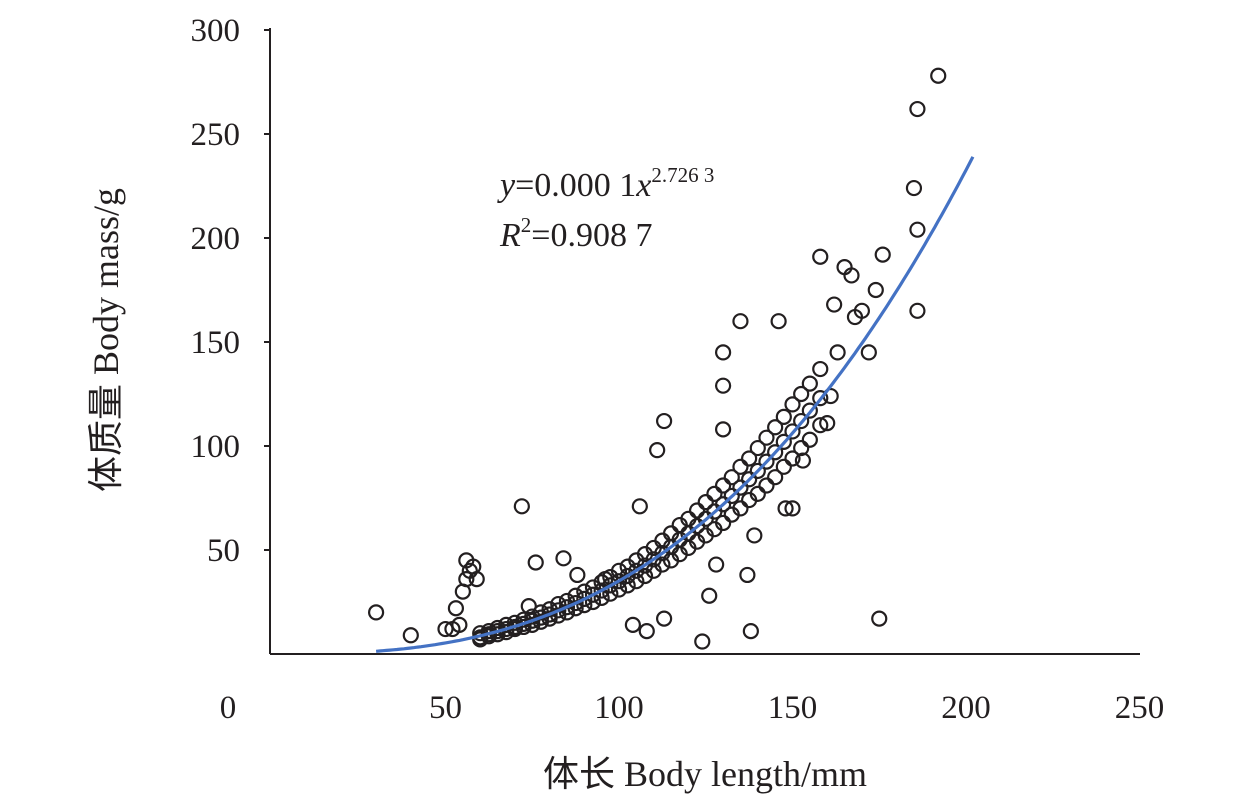 This screenshot has height=802, width=1260. What do you see at coordinates (591, 235) in the screenshot?
I see `r-squared-value: =0.908 7` at bounding box center [591, 235].